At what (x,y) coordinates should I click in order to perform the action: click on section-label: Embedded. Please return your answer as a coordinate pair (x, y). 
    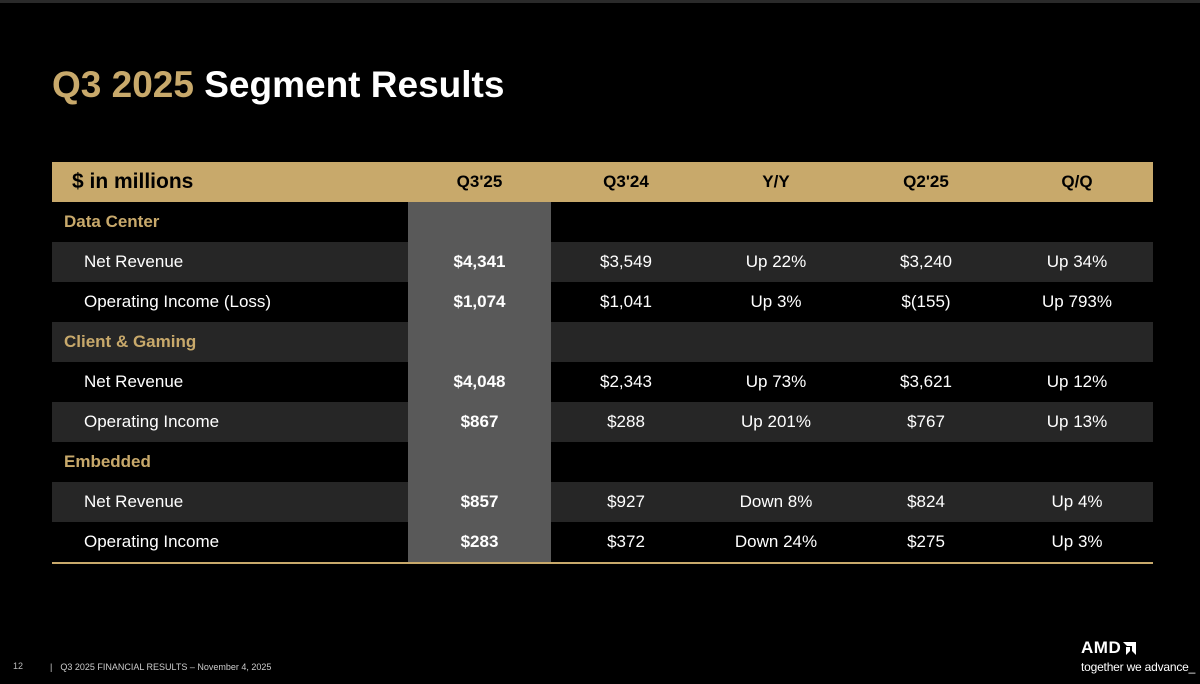
    Looking at the image, I should click on (230, 462).